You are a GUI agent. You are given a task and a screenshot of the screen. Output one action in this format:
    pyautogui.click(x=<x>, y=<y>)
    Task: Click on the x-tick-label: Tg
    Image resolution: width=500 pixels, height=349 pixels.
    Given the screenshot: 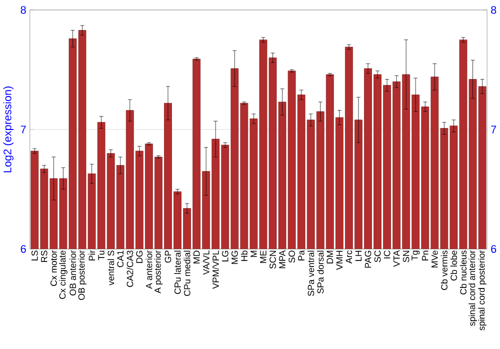 What is the action you would take?
    pyautogui.click(x=416, y=255)
    